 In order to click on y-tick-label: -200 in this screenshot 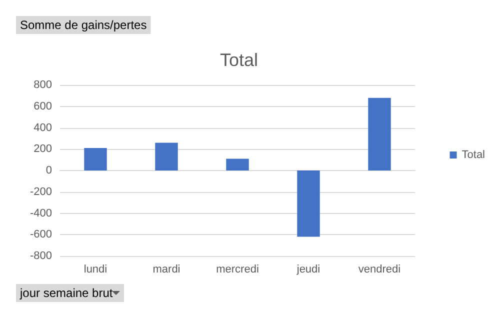, I will do `click(41, 192)`.